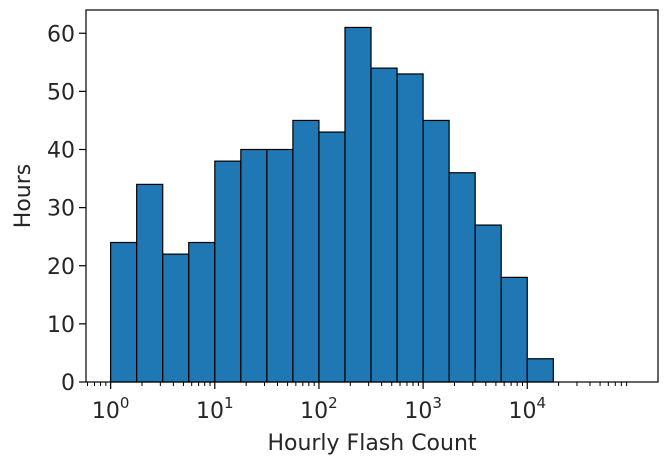 This screenshot has width=669, height=472. I want to click on x-tick-label: 10², so click(319, 409).